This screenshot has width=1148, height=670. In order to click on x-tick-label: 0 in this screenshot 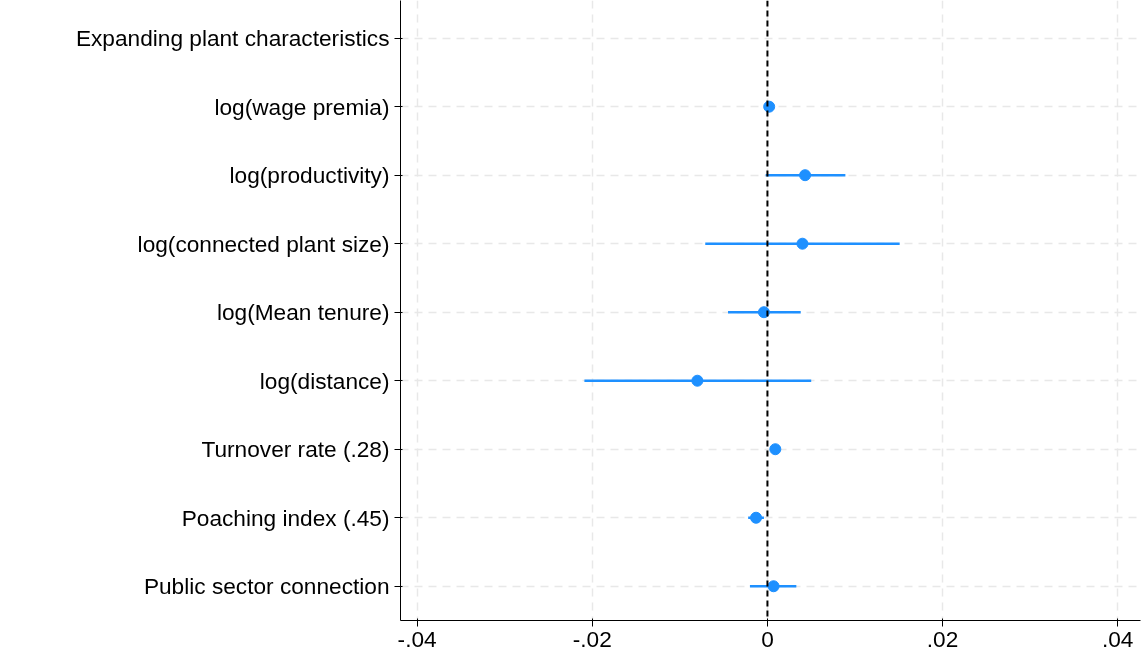, I will do `click(767, 638)`.